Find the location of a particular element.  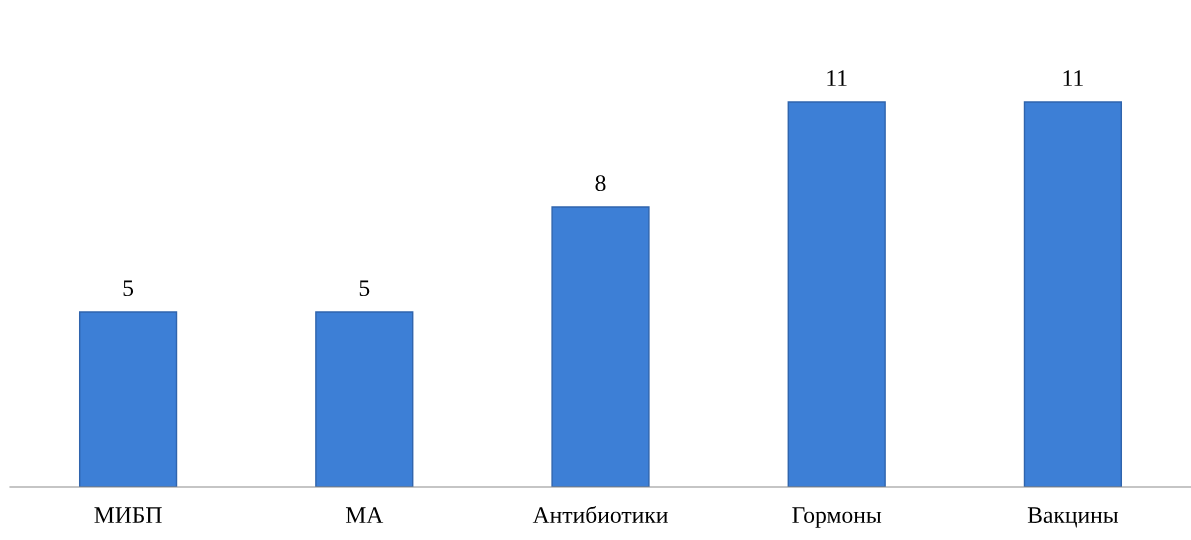

x-tick-label: Антибиотики is located at coordinates (600, 514).